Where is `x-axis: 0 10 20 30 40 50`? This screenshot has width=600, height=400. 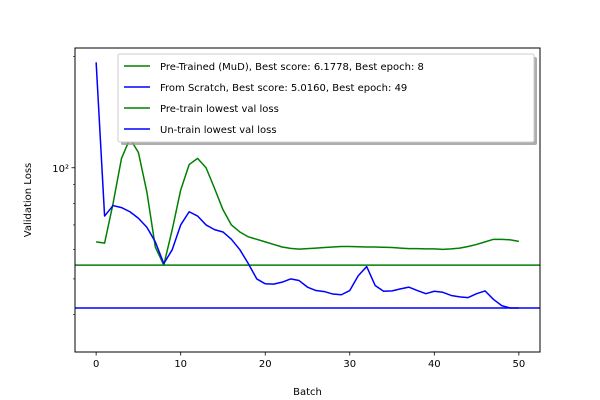 x-axis: 0 10 20 30 40 50 is located at coordinates (309, 361).